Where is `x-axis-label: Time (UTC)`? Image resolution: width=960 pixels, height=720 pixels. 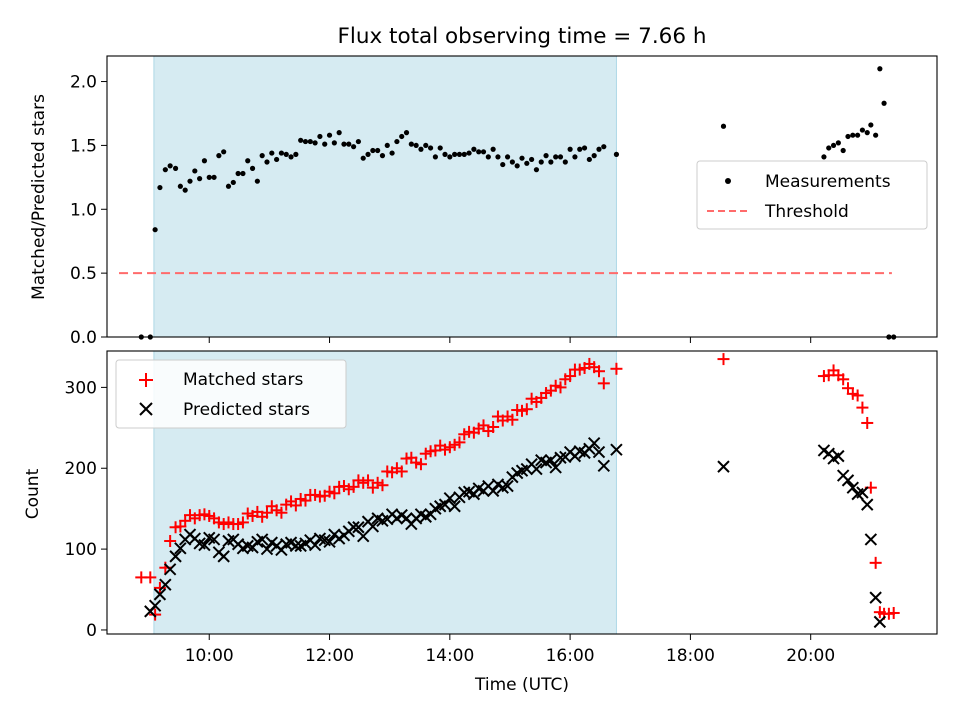
x-axis-label: Time (UTC) is located at coordinates (521, 685).